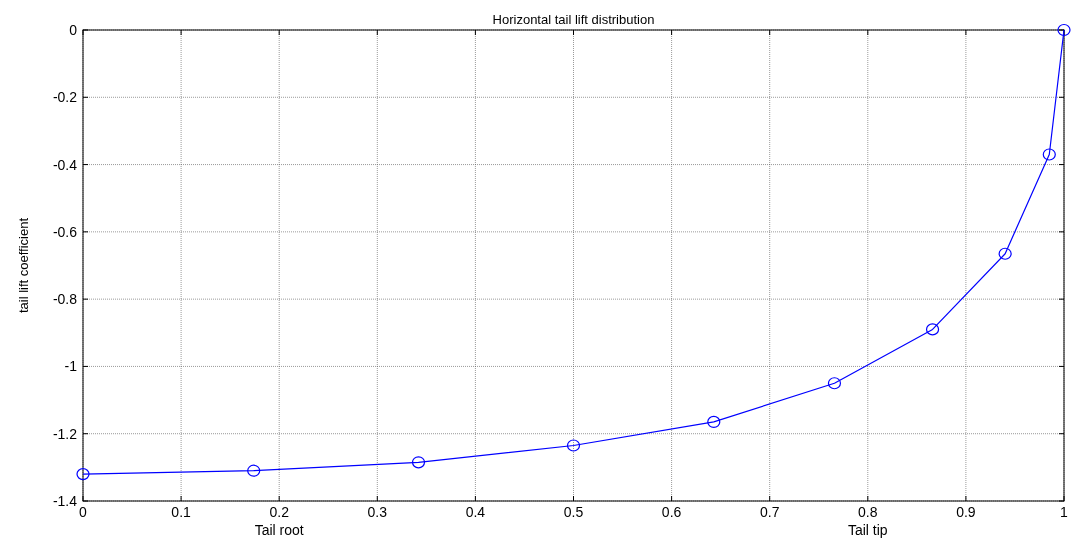 The width and height of the screenshot is (1086, 559). Describe the element at coordinates (65, 433) in the screenshot. I see `y-tick-label: -1.2` at that location.